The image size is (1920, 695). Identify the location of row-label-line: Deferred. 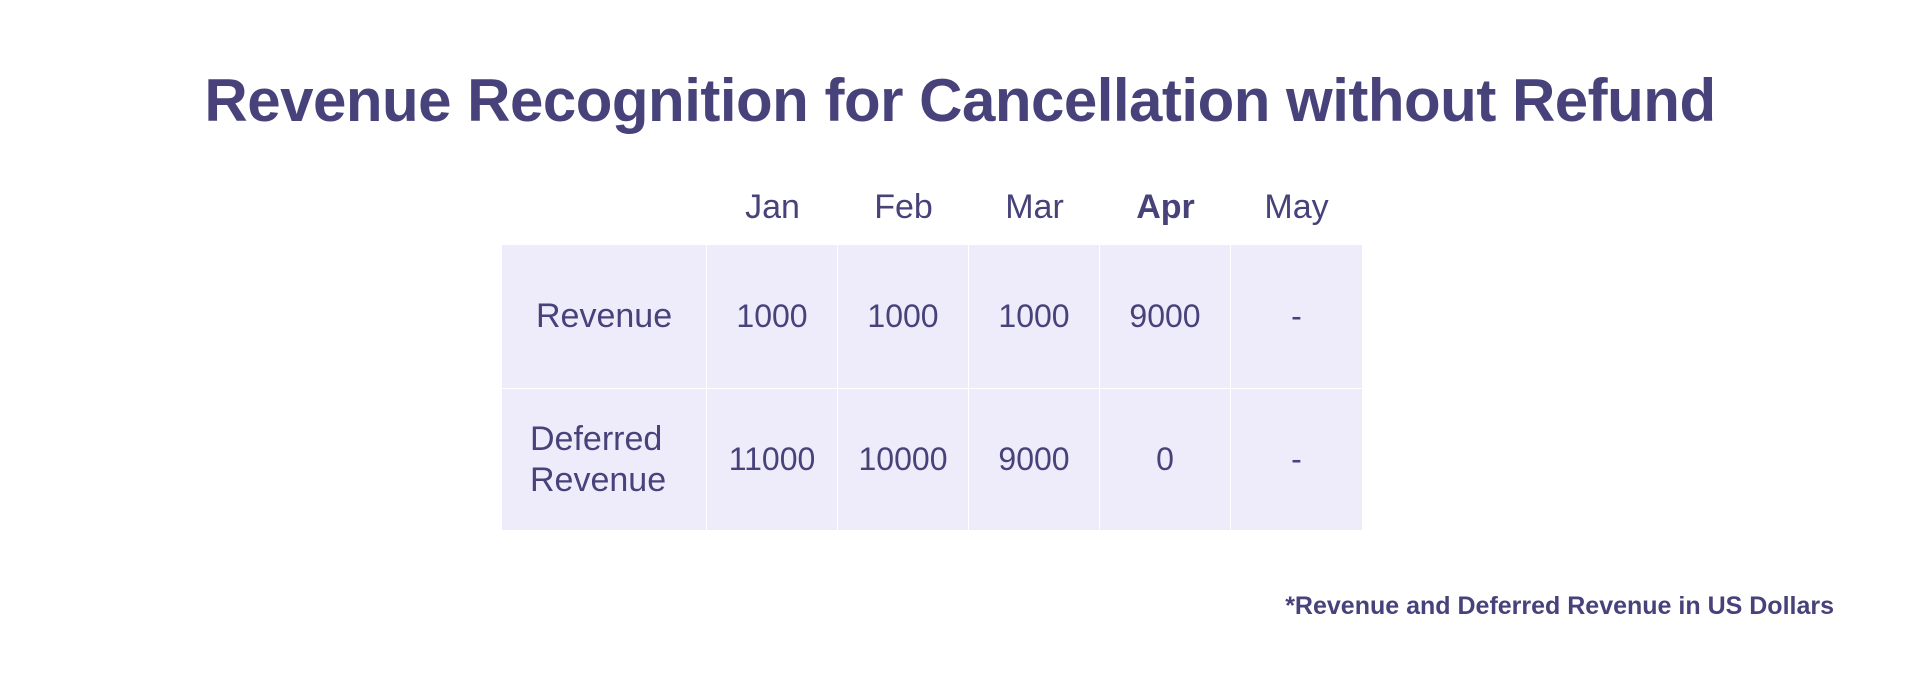
(596, 439).